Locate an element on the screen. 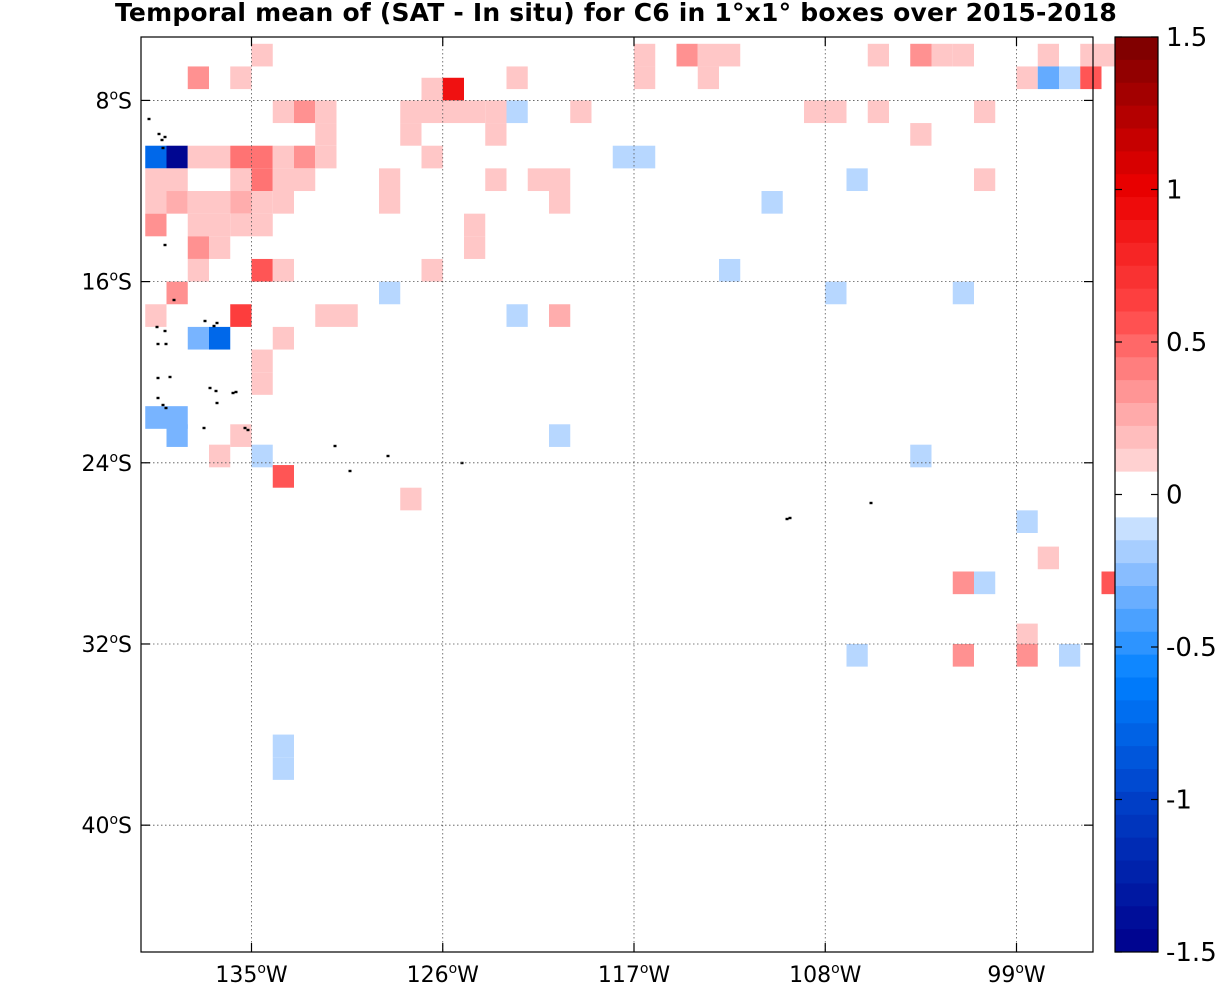  lat-tick-label: 16oS is located at coordinates (106, 282).